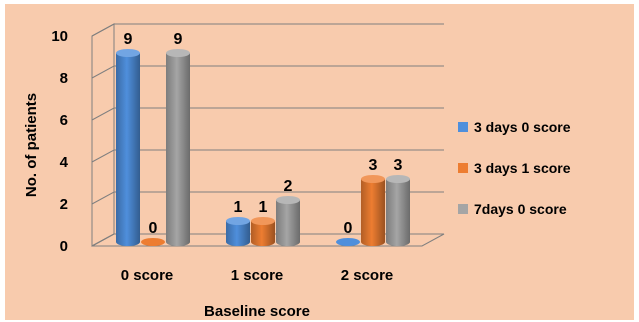 The image size is (639, 322). What do you see at coordinates (59, 141) in the screenshot?
I see `y-axis-ticks: 0 2 4 6 8 10` at bounding box center [59, 141].